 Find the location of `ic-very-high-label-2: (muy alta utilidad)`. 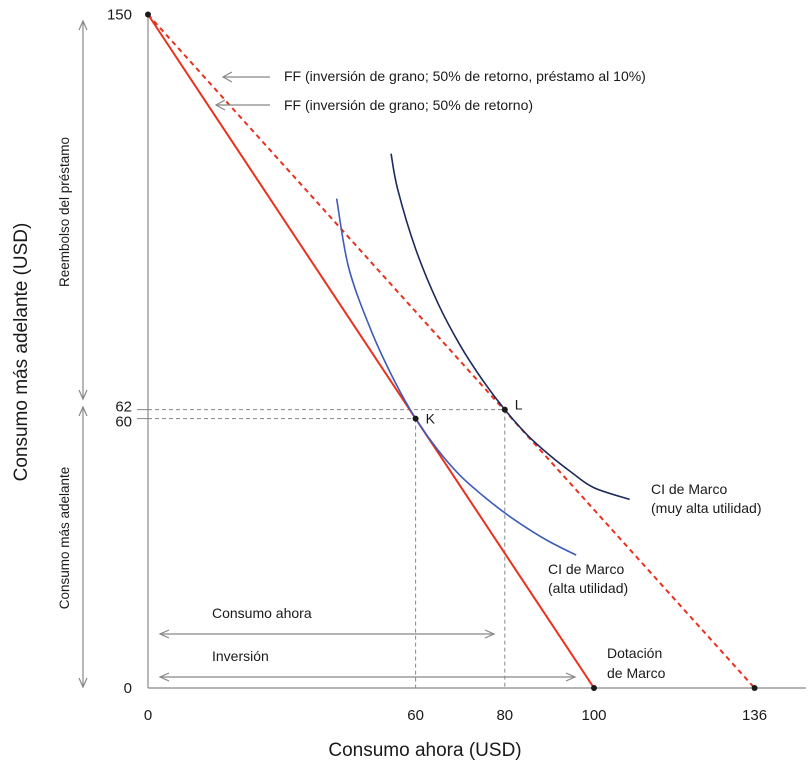

ic-very-high-label-2: (muy alta utilidad) is located at coordinates (706, 508).